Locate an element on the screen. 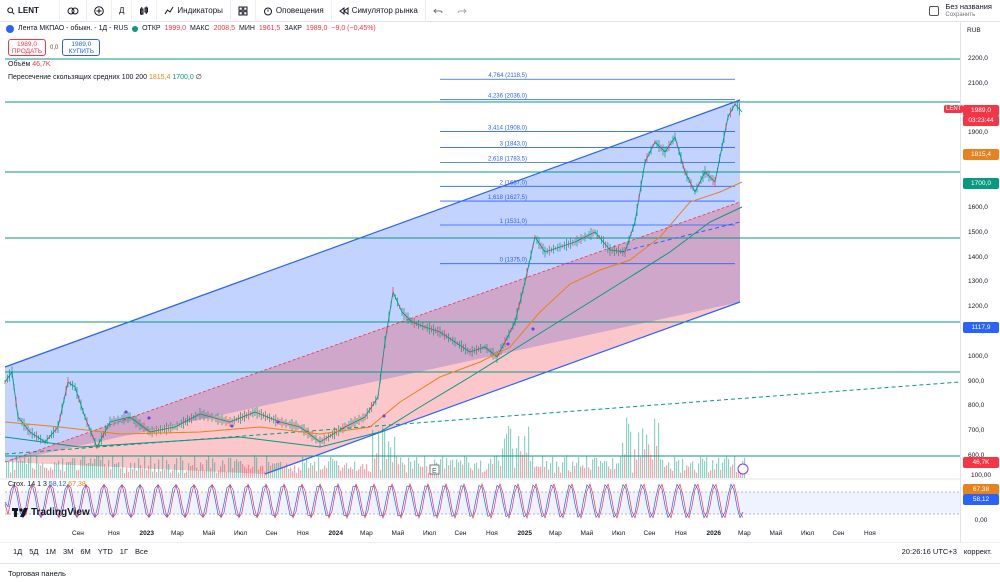 The height and width of the screenshot is (582, 1000). stoch-label: Стох. 14 1 3 is located at coordinates (27, 484).